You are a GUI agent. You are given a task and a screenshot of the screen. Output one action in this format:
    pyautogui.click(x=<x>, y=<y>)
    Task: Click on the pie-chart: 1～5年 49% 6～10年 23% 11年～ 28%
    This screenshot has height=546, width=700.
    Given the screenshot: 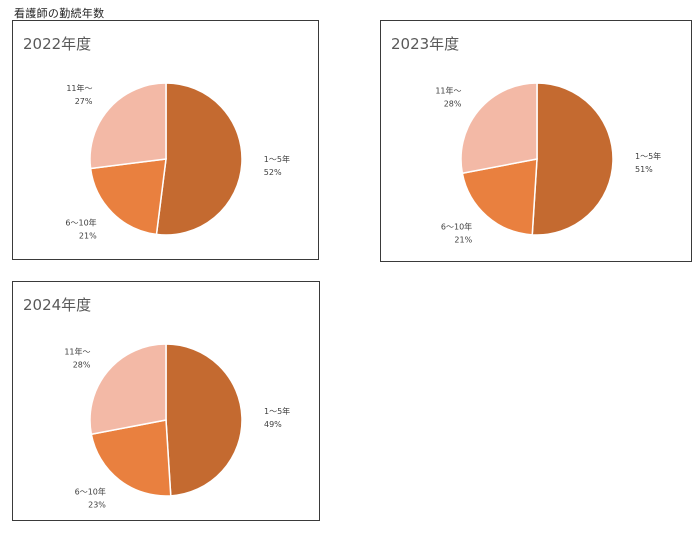 What is the action you would take?
    pyautogui.click(x=177, y=426)
    